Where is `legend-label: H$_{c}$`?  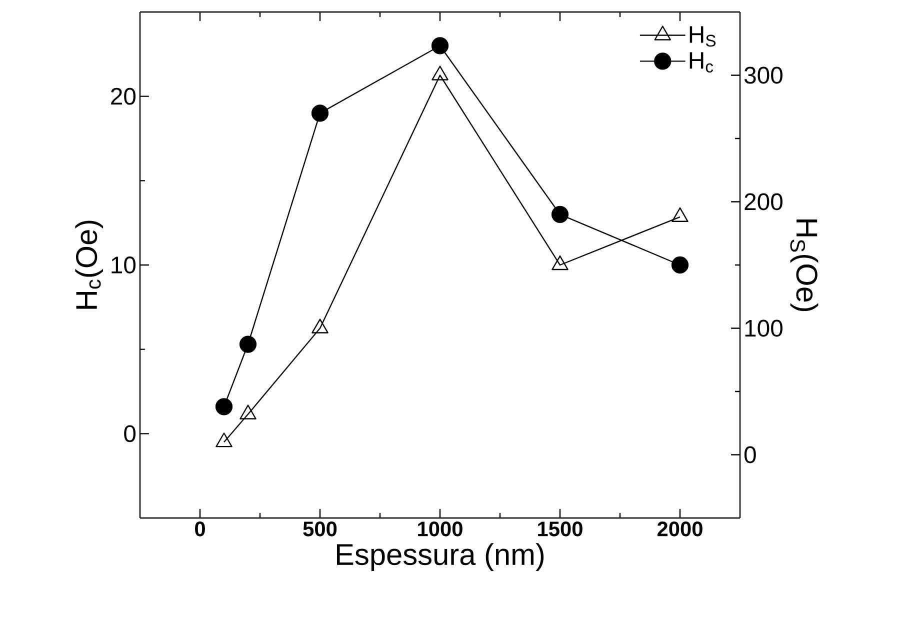 legend-label: H$_{c}$ is located at coordinates (702, 62).